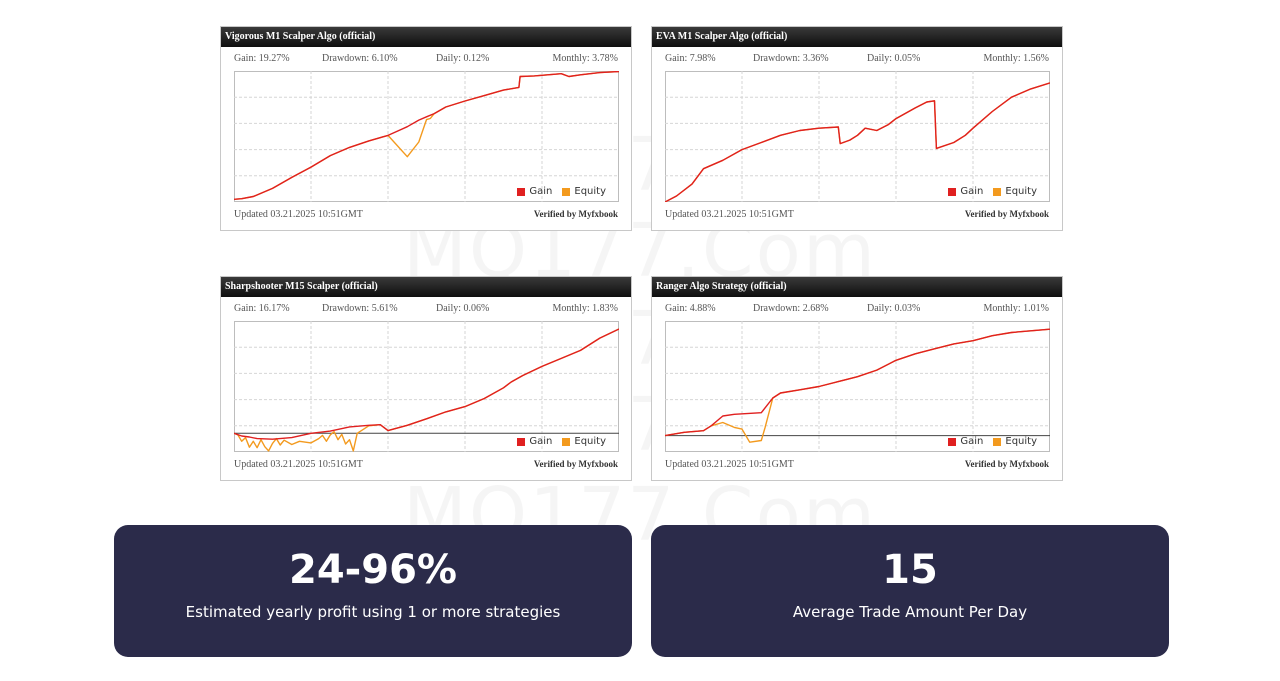 The image size is (1280, 681). Describe the element at coordinates (1016, 308) in the screenshot. I see `stat-monthly: Monthly: 1.01%` at that location.